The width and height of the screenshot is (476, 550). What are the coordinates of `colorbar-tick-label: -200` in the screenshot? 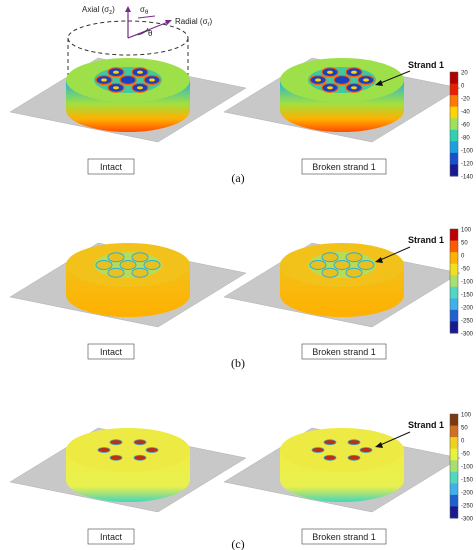 It's located at (467, 309).